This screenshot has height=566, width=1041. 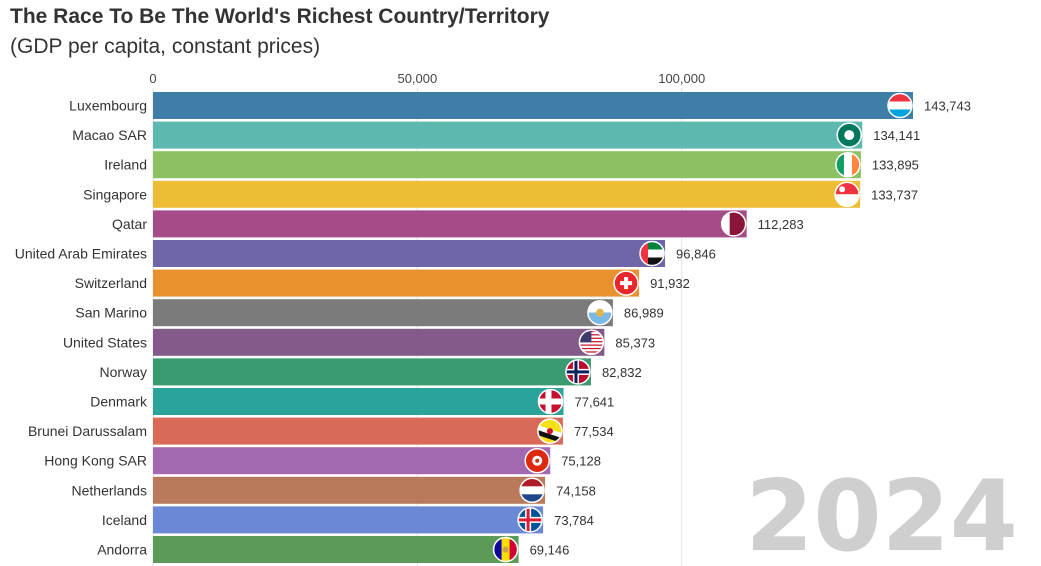 I want to click on category-label: Andorra, so click(x=122, y=550).